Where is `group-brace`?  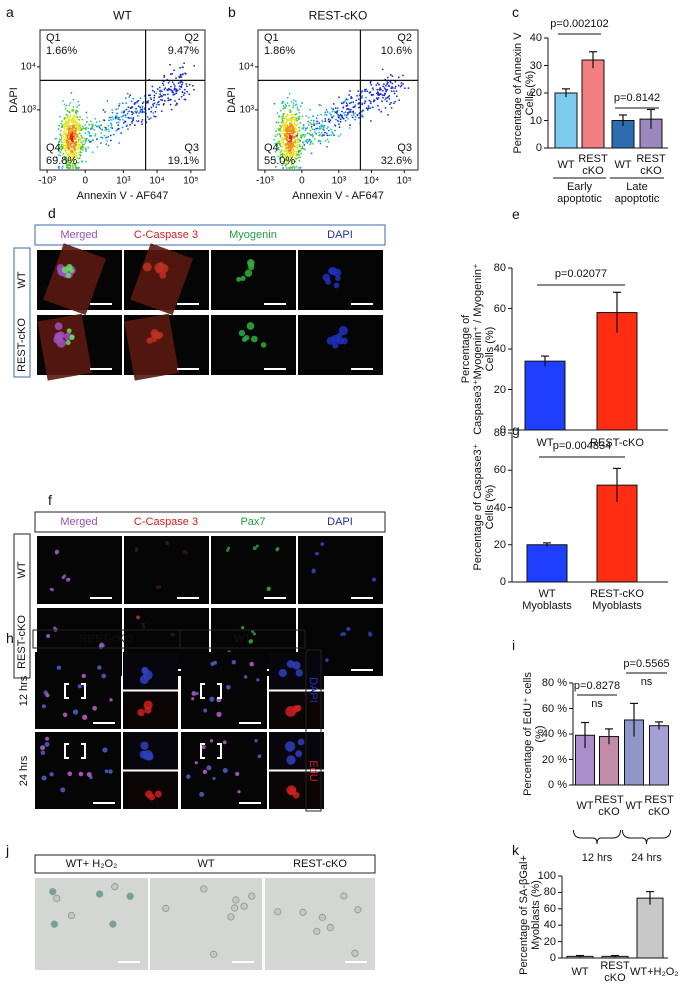 group-brace is located at coordinates (646, 837).